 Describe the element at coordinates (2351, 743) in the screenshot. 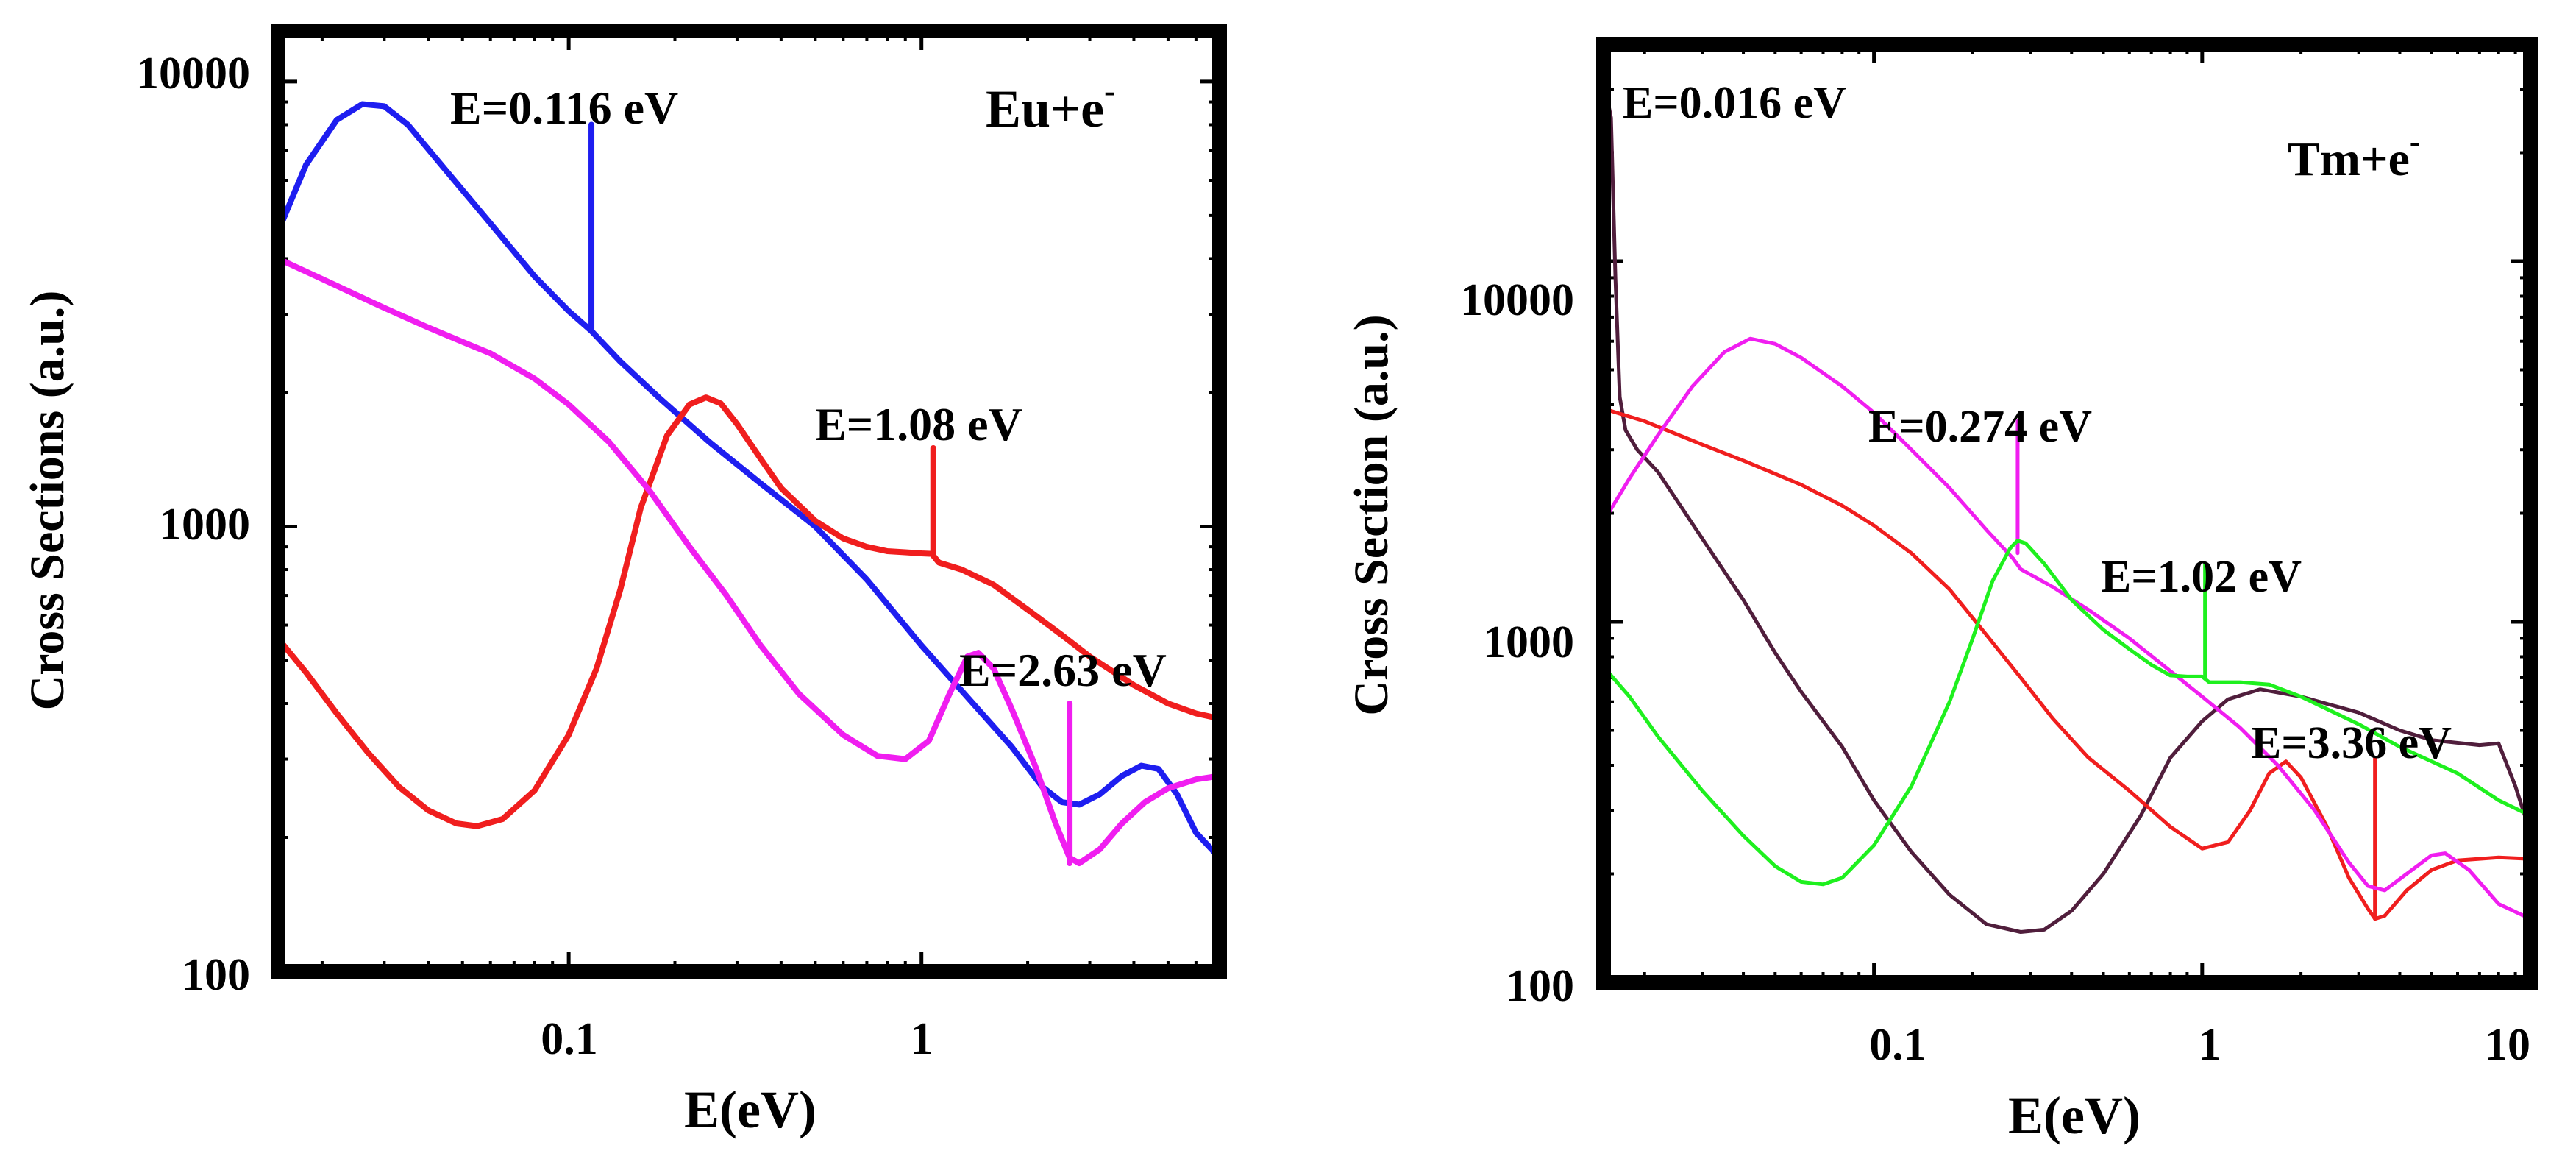

I see `annotation-peak: E=3.36 eV` at that location.